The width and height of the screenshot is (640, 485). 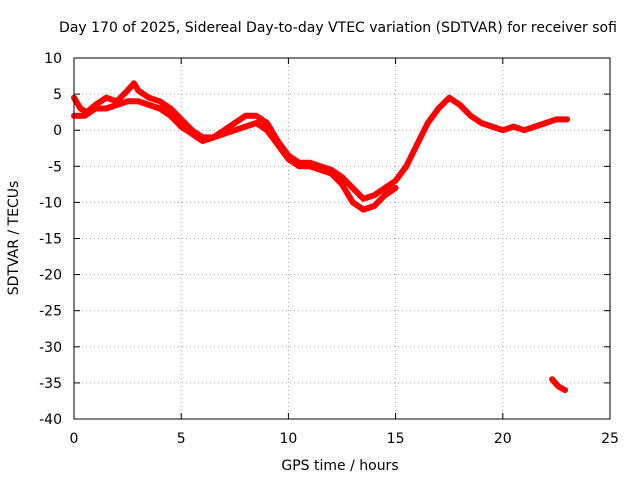 I want to click on x-tick-label: 10, so click(x=288, y=439).